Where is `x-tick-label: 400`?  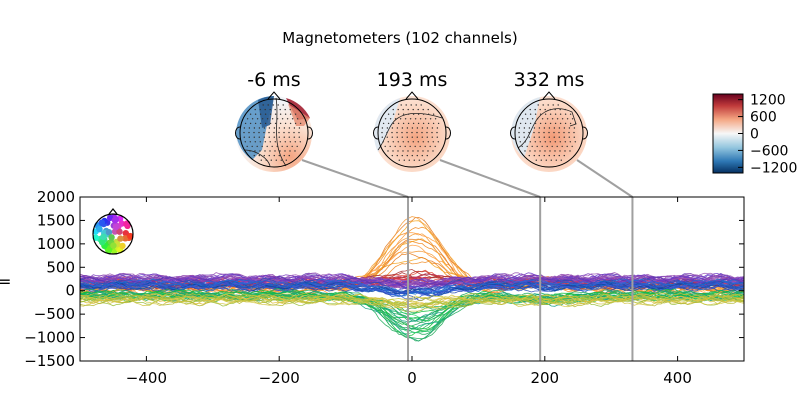 x-tick-label: 400 is located at coordinates (677, 378).